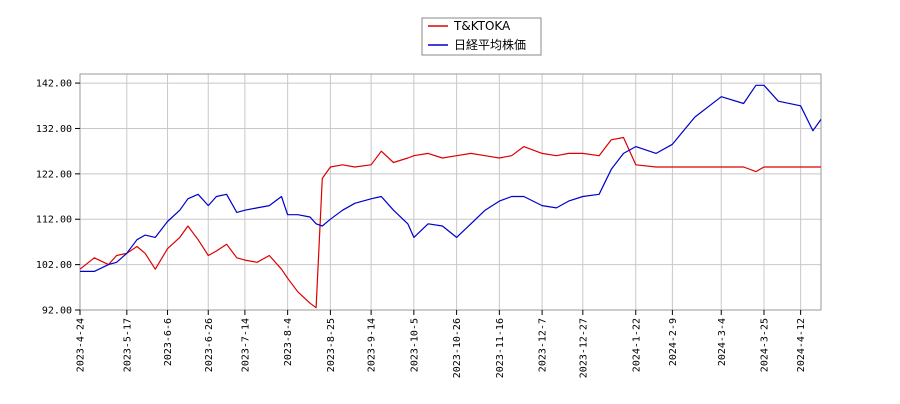 This screenshot has width=900, height=404. Describe the element at coordinates (54, 129) in the screenshot. I see `y-tick-label: 132.00` at that location.